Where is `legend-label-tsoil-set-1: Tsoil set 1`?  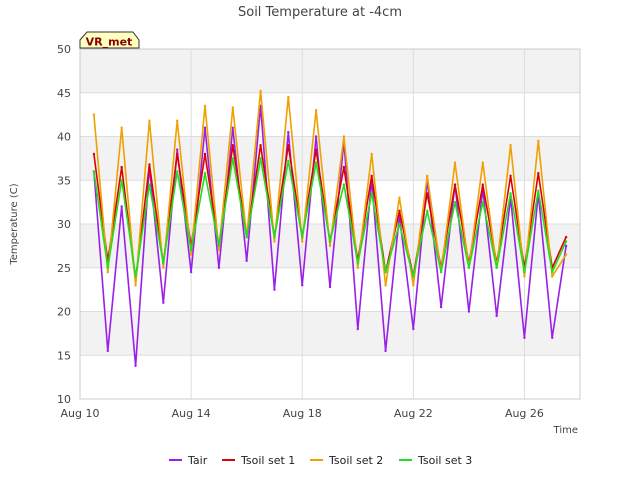 legend-label-tsoil-set-1: Tsoil set 1 is located at coordinates (267, 460).